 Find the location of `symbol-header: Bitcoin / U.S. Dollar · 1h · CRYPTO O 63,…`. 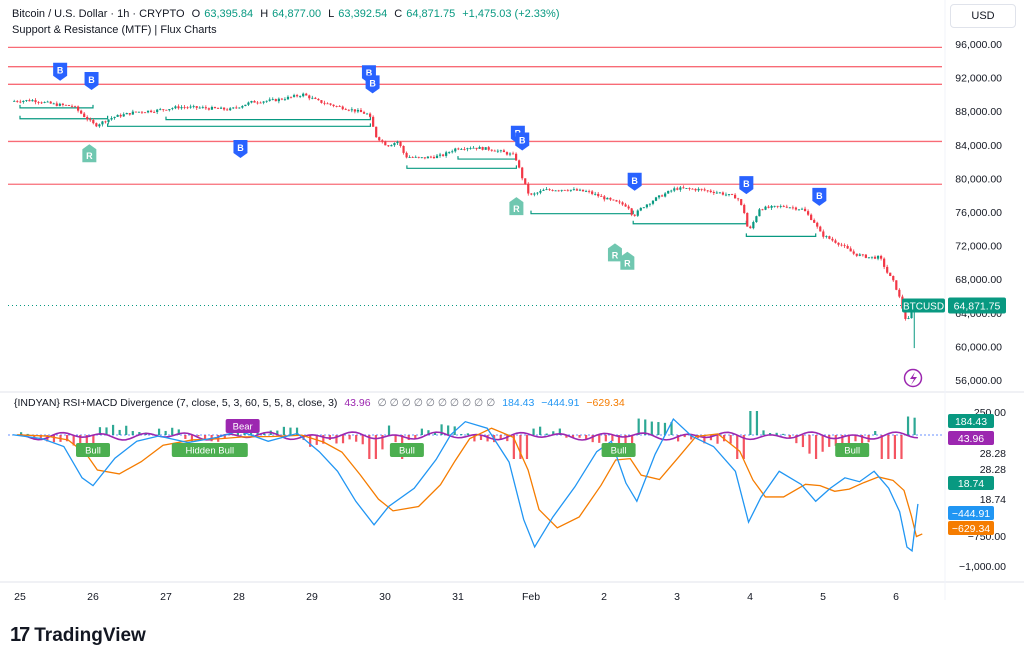

symbol-header: Bitcoin / U.S. Dollar · 1h · CRYPTO O 63,… is located at coordinates (288, 14).